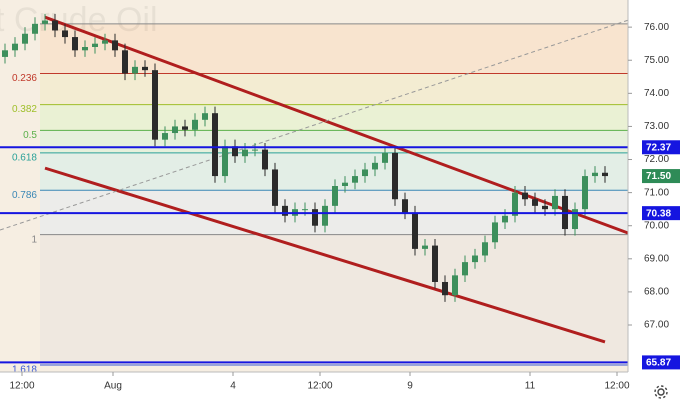  What do you see at coordinates (530, 386) in the screenshot?
I see `x-tick-label: 11` at bounding box center [530, 386].